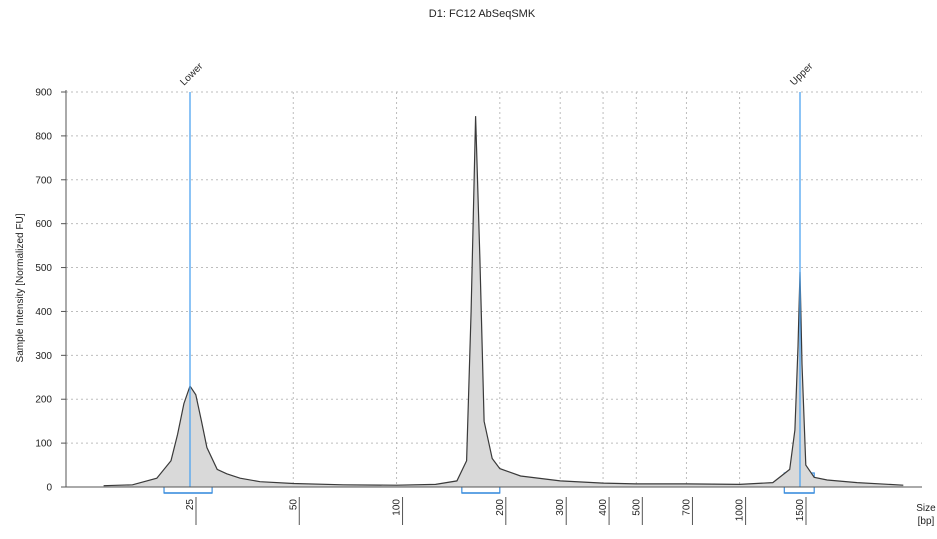  What do you see at coordinates (293, 505) in the screenshot?
I see `x-tick-label: 50` at bounding box center [293, 505].